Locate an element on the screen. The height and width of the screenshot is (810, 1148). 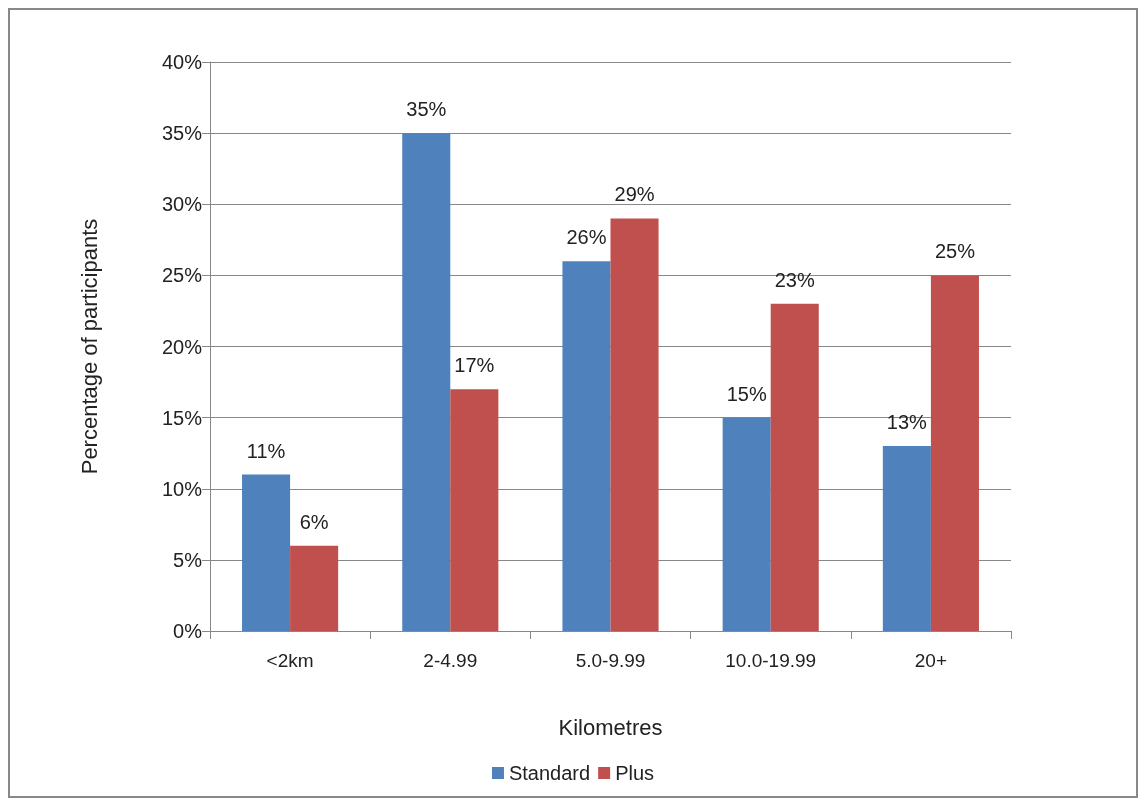
data-label: 26% is located at coordinates (586, 237).